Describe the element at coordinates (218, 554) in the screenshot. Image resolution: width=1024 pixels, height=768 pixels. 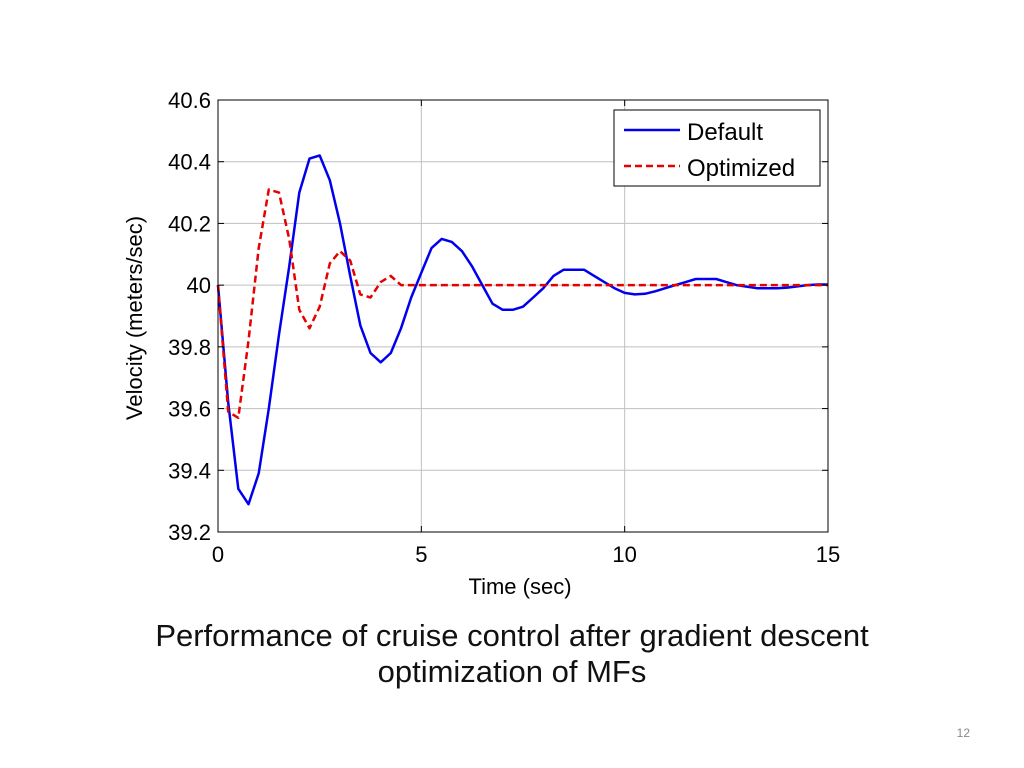
I see `x-tick-label: 0` at that location.